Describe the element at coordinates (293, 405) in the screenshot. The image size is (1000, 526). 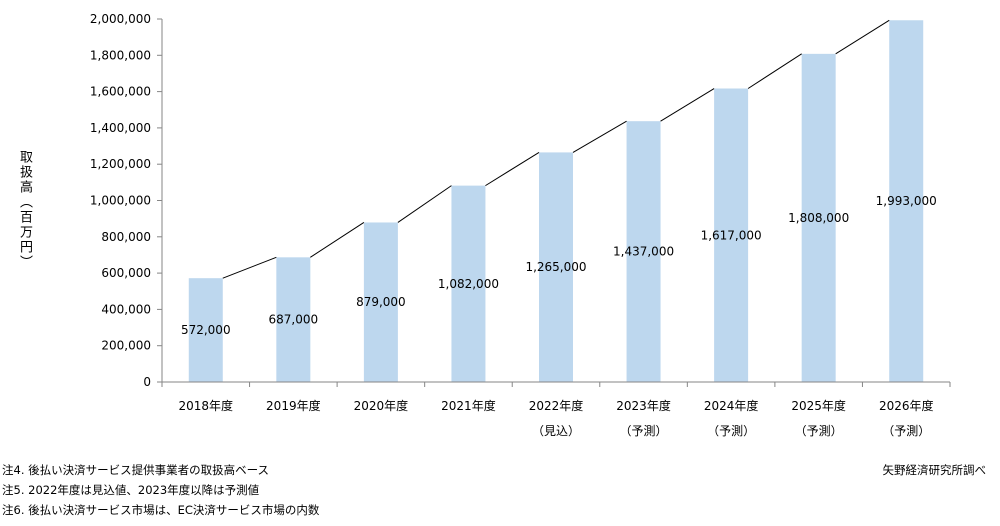
I see `x-tick-label: 2019年度` at that location.